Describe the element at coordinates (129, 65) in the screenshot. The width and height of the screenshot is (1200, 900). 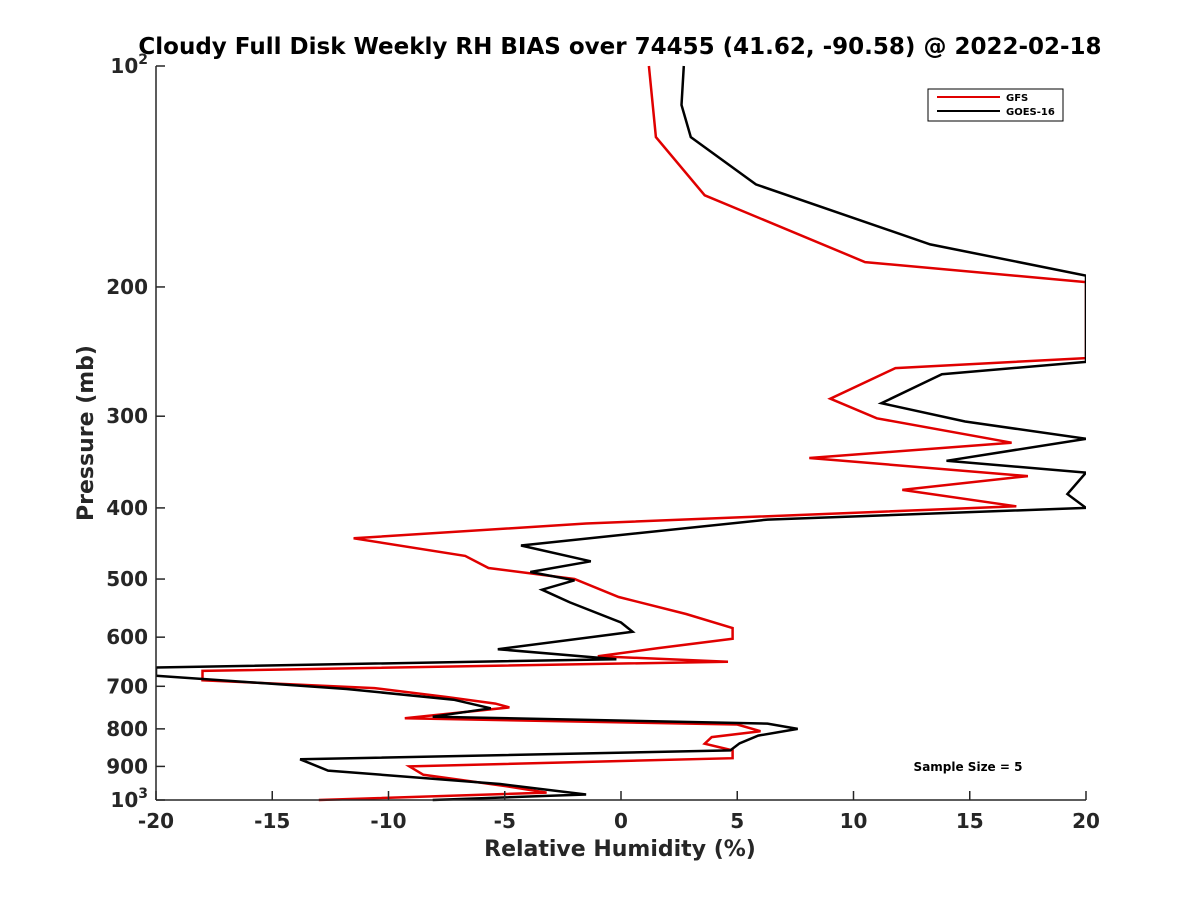
I see `y-tick-label: 10²` at that location.